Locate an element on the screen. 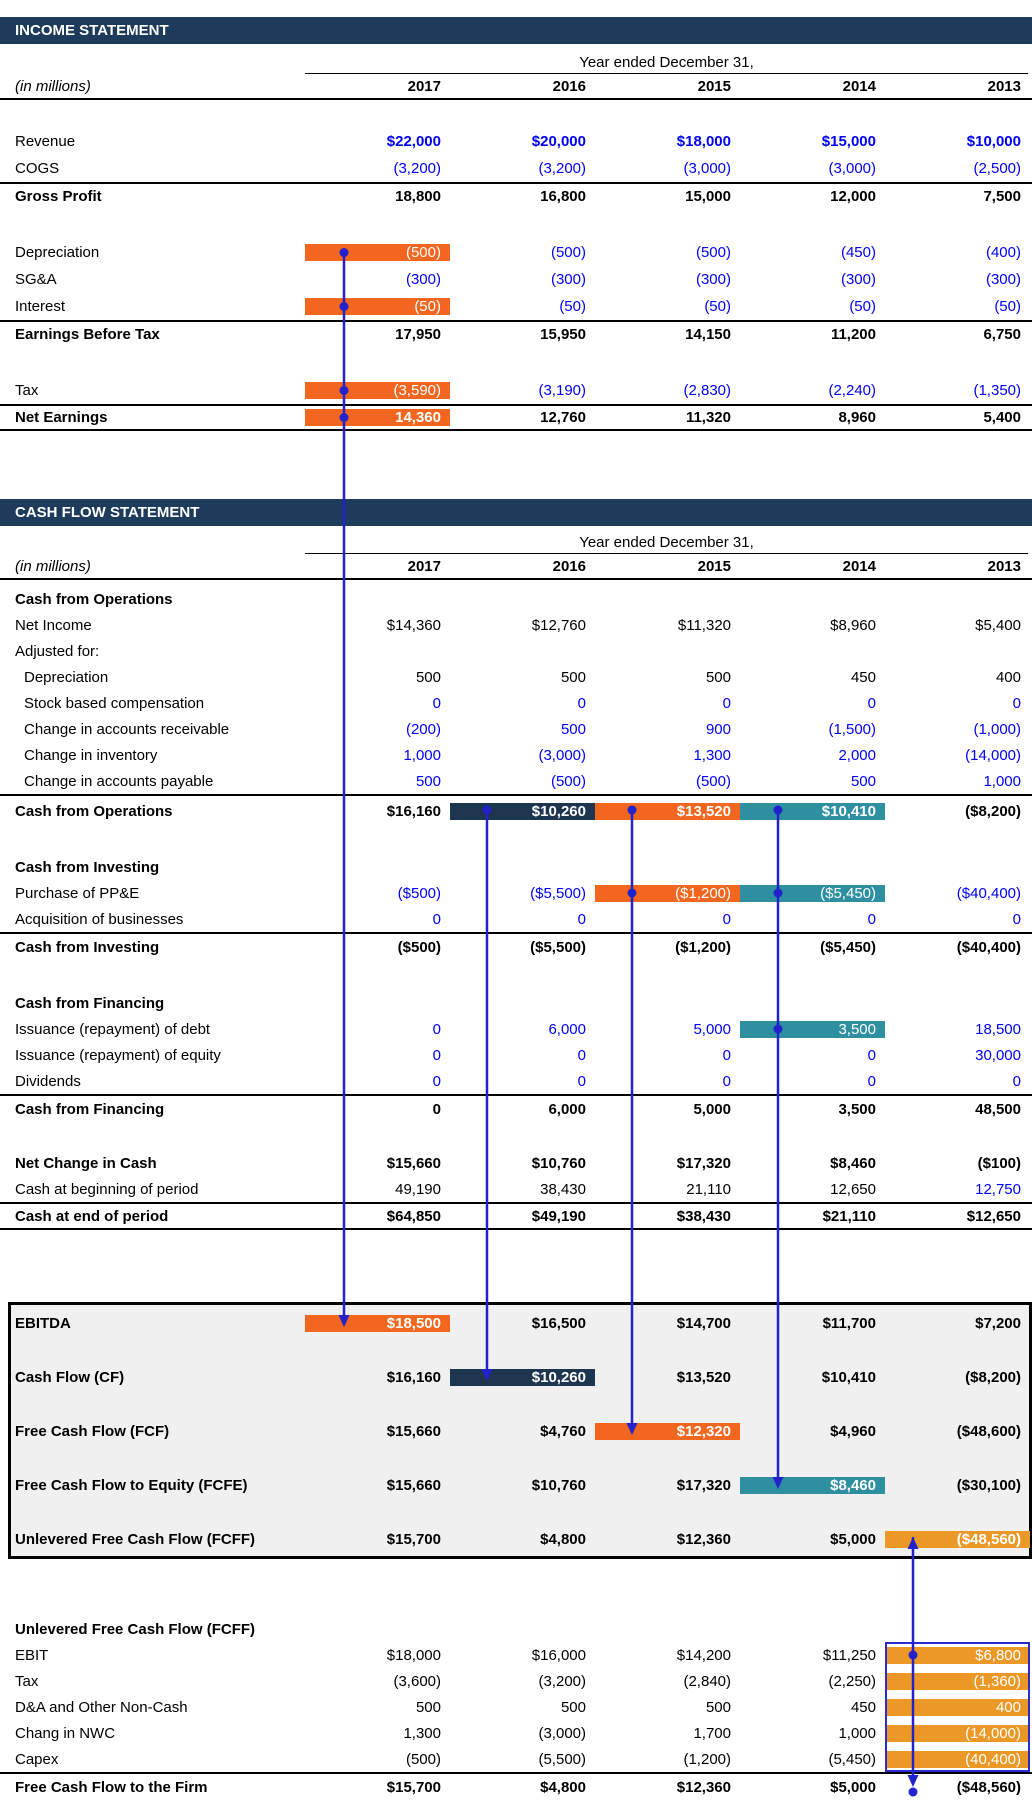 This screenshot has width=1032, height=1808. value-cell: $5,400 is located at coordinates (998, 625).